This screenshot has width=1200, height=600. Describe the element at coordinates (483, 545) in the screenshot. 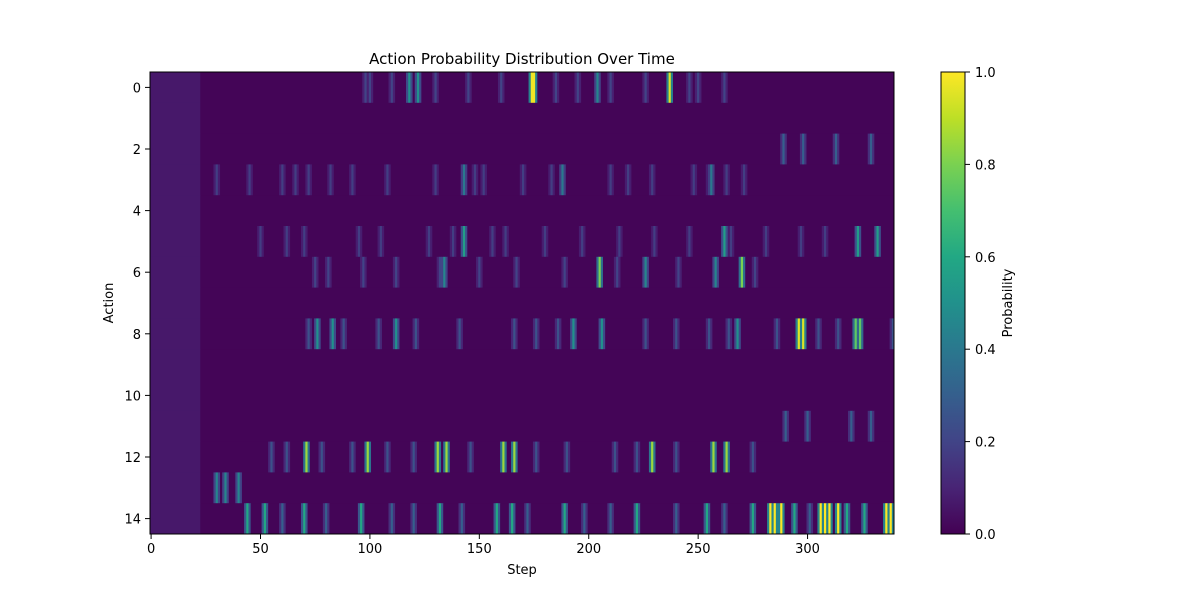

I see `x-axis: 0 50 100 150 200 250 300` at that location.